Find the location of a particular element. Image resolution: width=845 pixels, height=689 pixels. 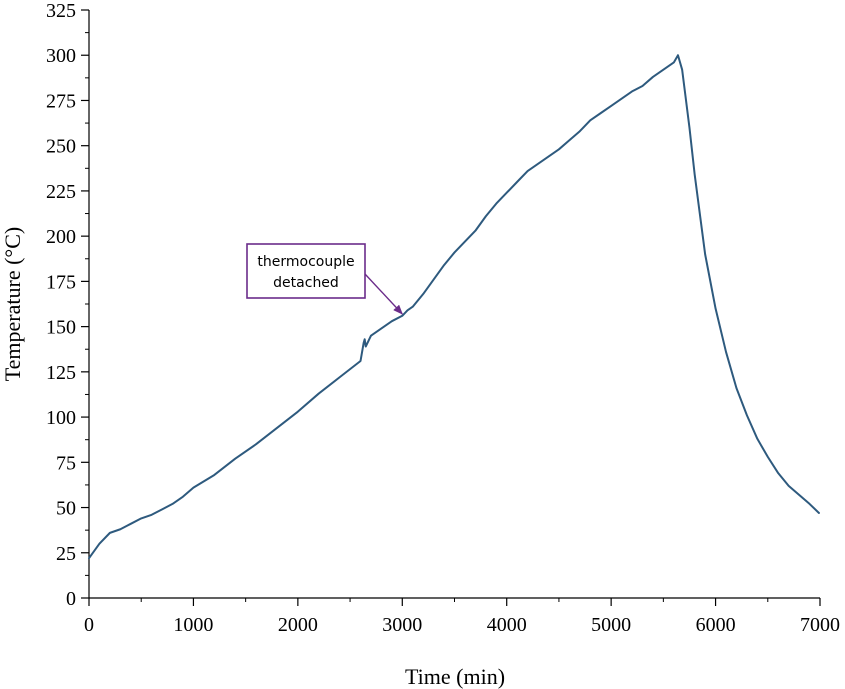

x-tick-label: 7000 is located at coordinates (820, 625).